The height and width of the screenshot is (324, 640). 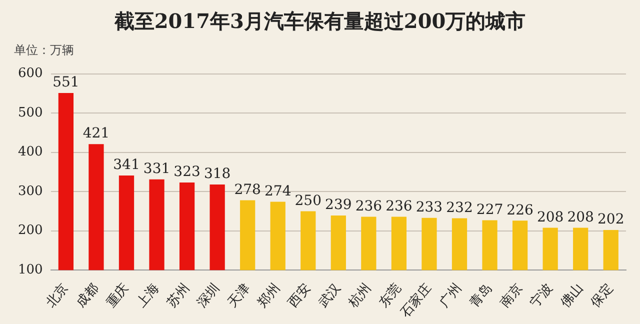 I want to click on x-tick-label: 重庆, so click(x=118, y=296).